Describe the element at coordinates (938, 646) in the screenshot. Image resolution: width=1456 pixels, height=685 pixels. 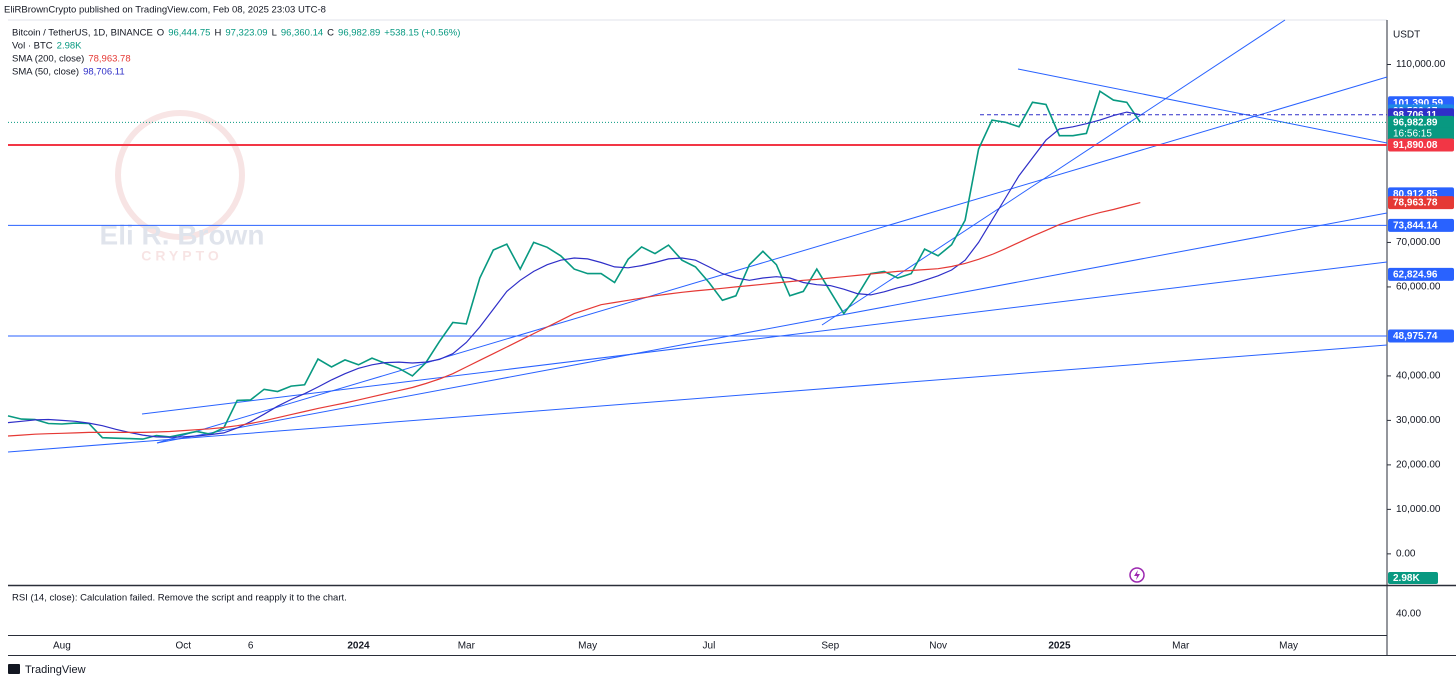
I see `x-tick-label: Nov` at that location.